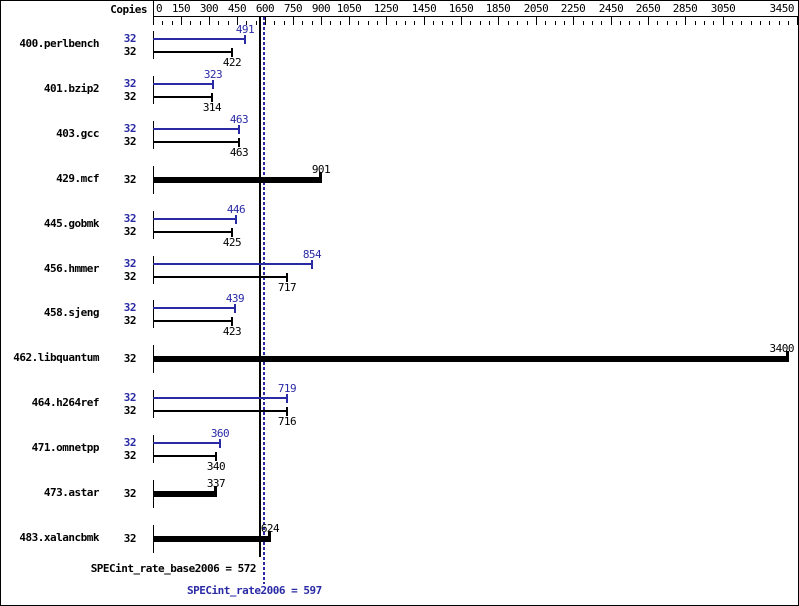 This screenshot has width=799, height=606. Describe the element at coordinates (260, 287) in the screenshot. I see `base-mean-line` at that location.